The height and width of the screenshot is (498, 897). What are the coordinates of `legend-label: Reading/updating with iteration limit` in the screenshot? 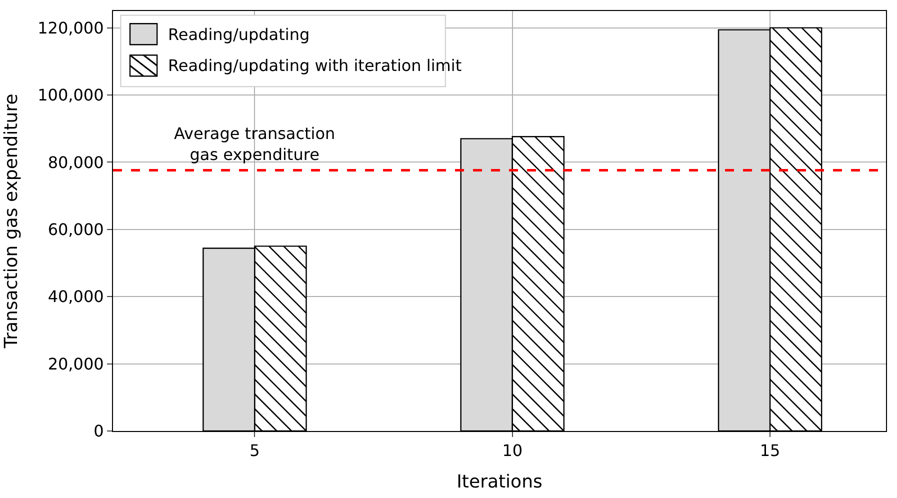 It's located at (315, 65).